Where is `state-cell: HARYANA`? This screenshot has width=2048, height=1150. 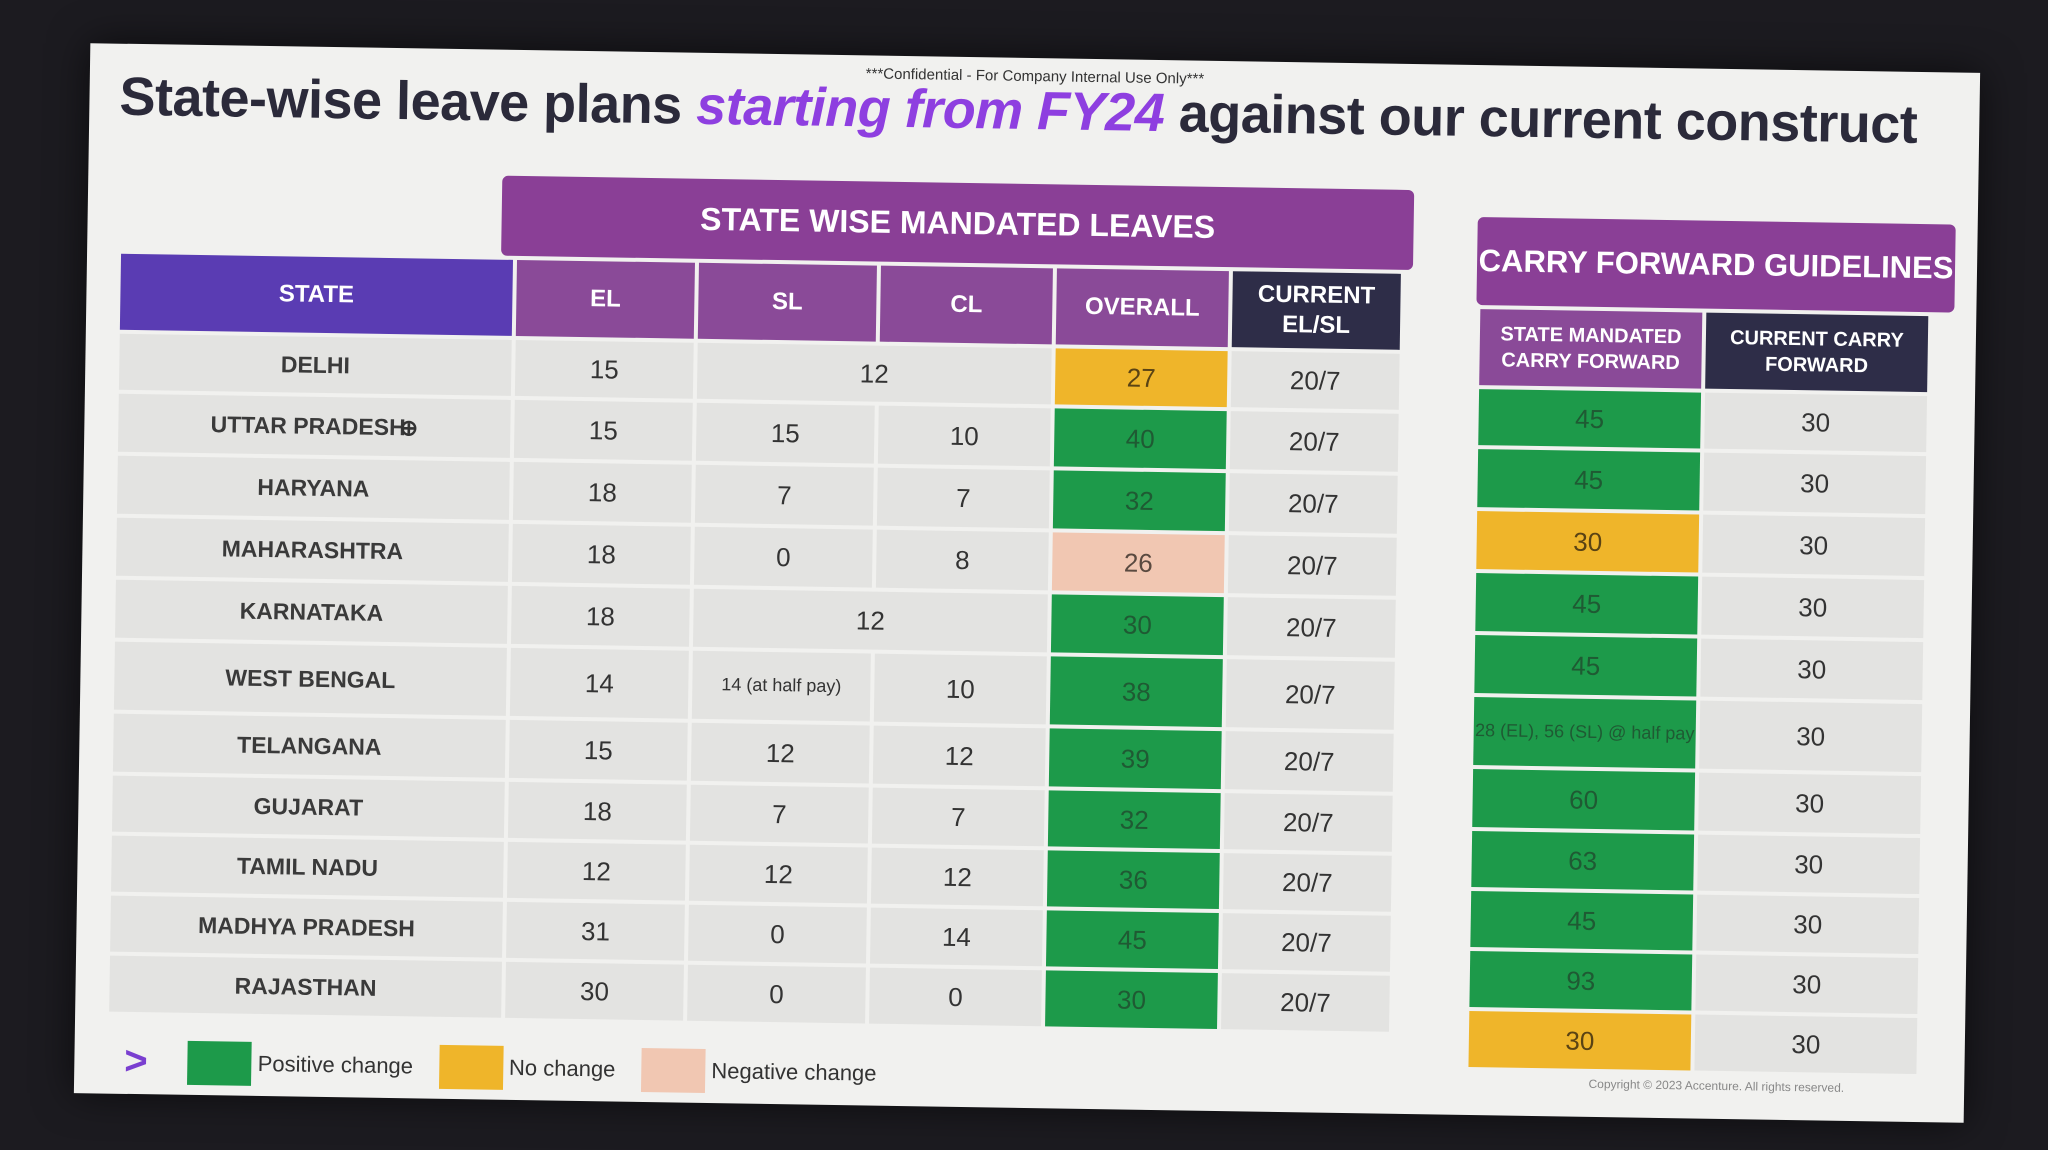 state-cell: HARYANA is located at coordinates (313, 487).